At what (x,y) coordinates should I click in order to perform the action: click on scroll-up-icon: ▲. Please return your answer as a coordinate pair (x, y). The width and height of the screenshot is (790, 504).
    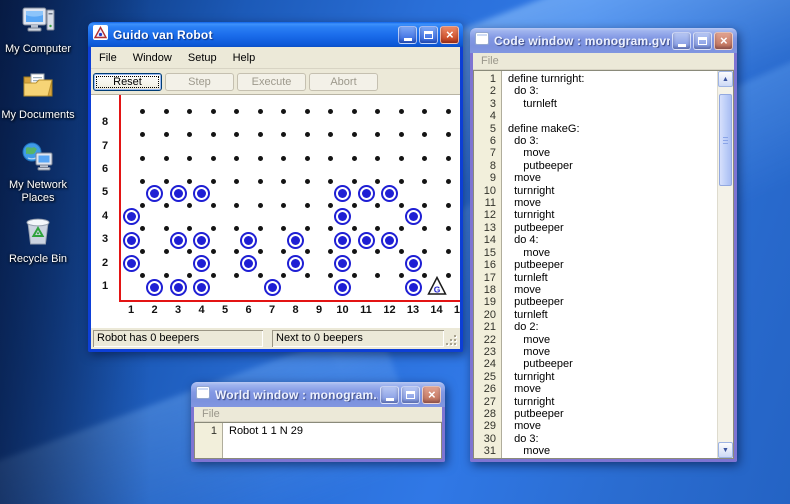
    Looking at the image, I should click on (725, 79).